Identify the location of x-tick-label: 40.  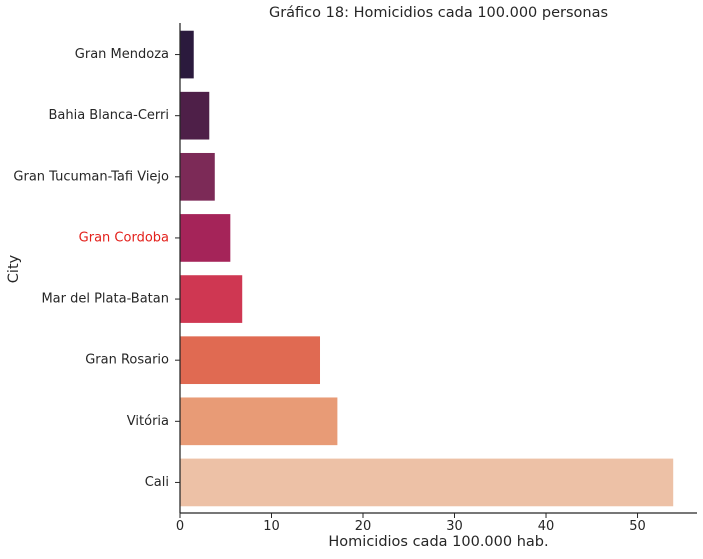
(546, 526).